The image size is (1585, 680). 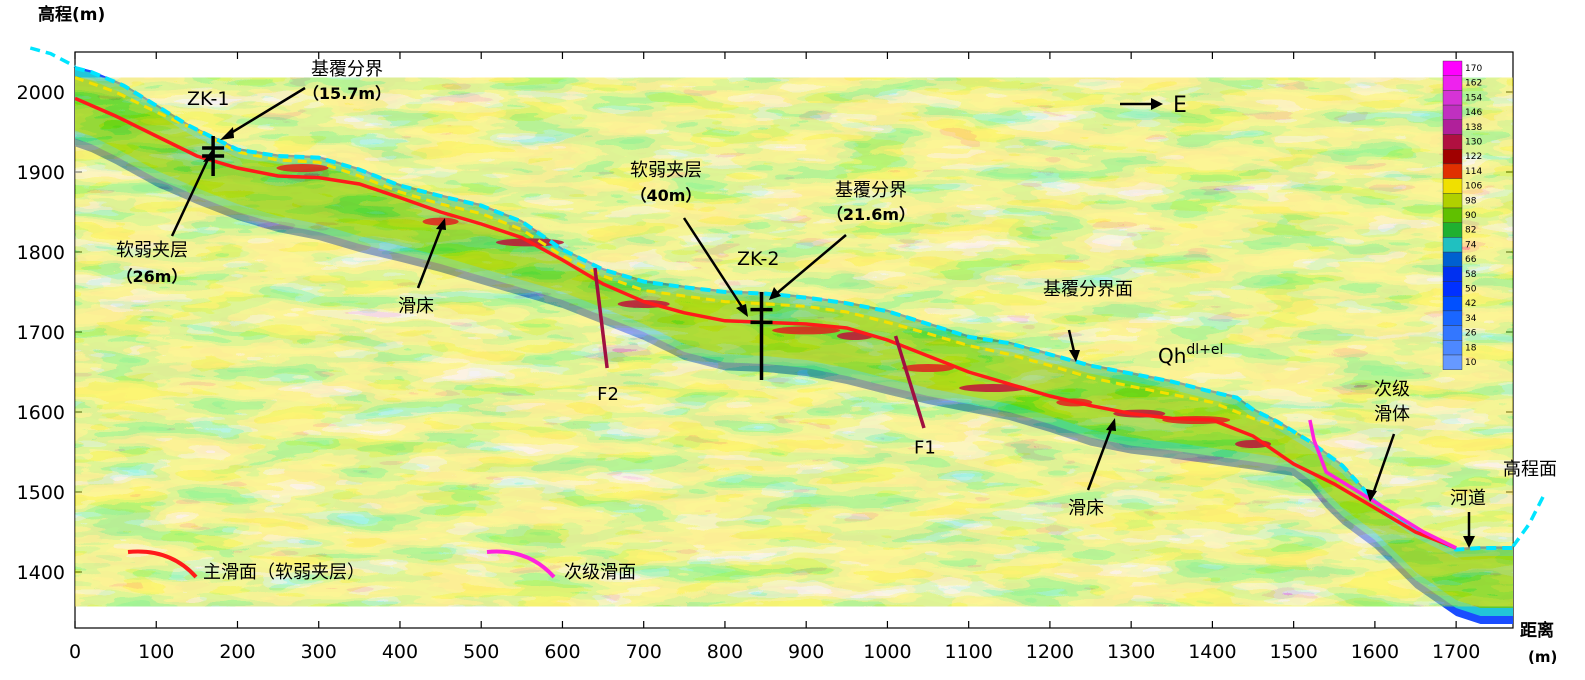 I want to click on colorbar-tick-label: 130, so click(x=1473, y=143).